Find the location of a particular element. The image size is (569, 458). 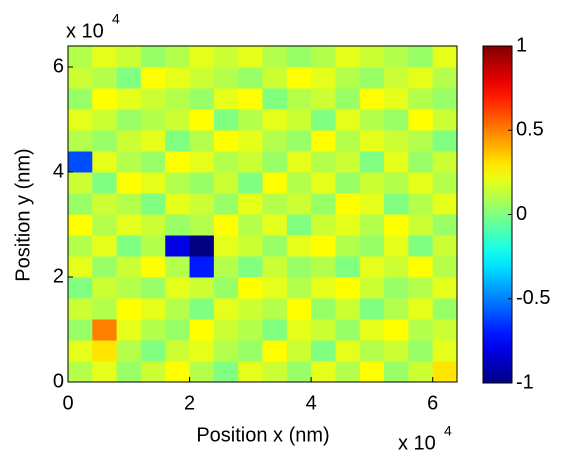

y-axis-label: Position y (nm) is located at coordinates (23, 214).